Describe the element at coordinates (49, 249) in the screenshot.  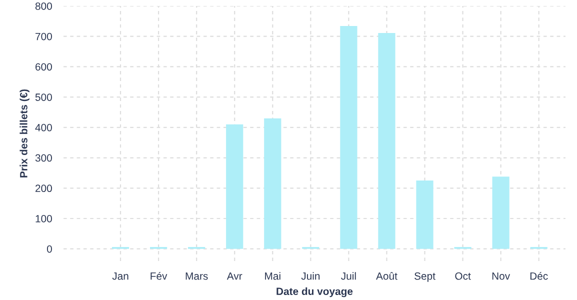
I see `y-tick-label: 0` at that location.